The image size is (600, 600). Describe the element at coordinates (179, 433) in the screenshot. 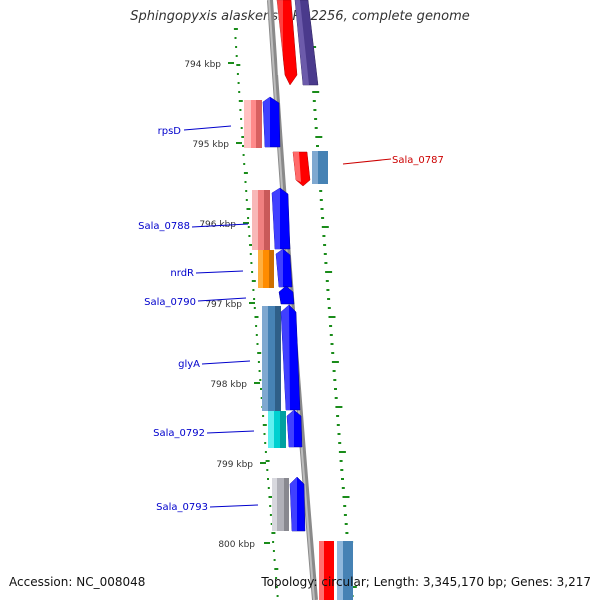

I see `gene-label-Sala_0792: Sala_0792` at that location.